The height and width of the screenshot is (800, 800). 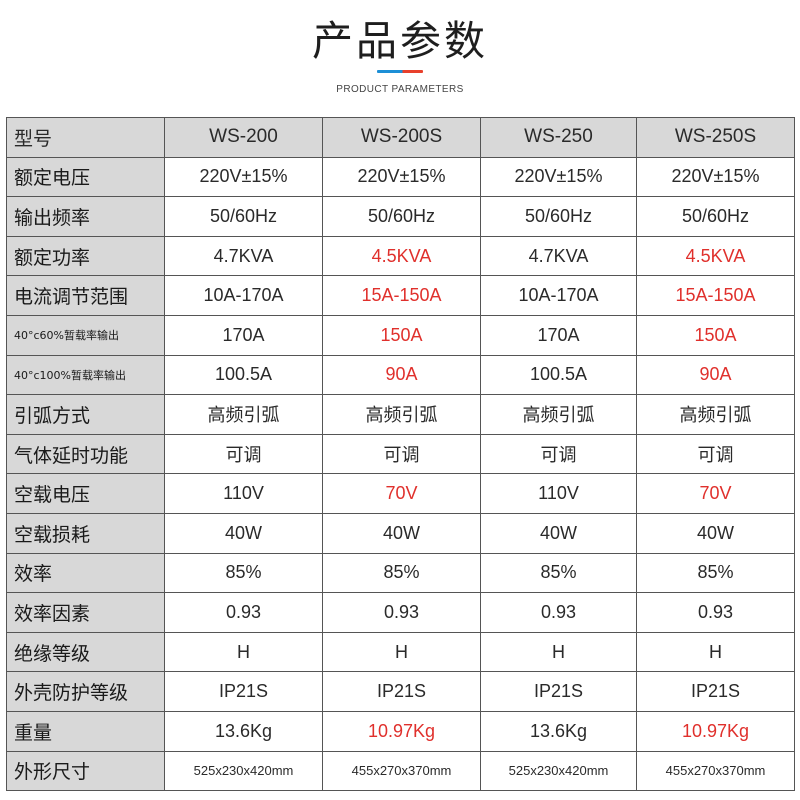 What do you see at coordinates (85, 573) in the screenshot?
I see `row-label-cell: 效率` at bounding box center [85, 573].